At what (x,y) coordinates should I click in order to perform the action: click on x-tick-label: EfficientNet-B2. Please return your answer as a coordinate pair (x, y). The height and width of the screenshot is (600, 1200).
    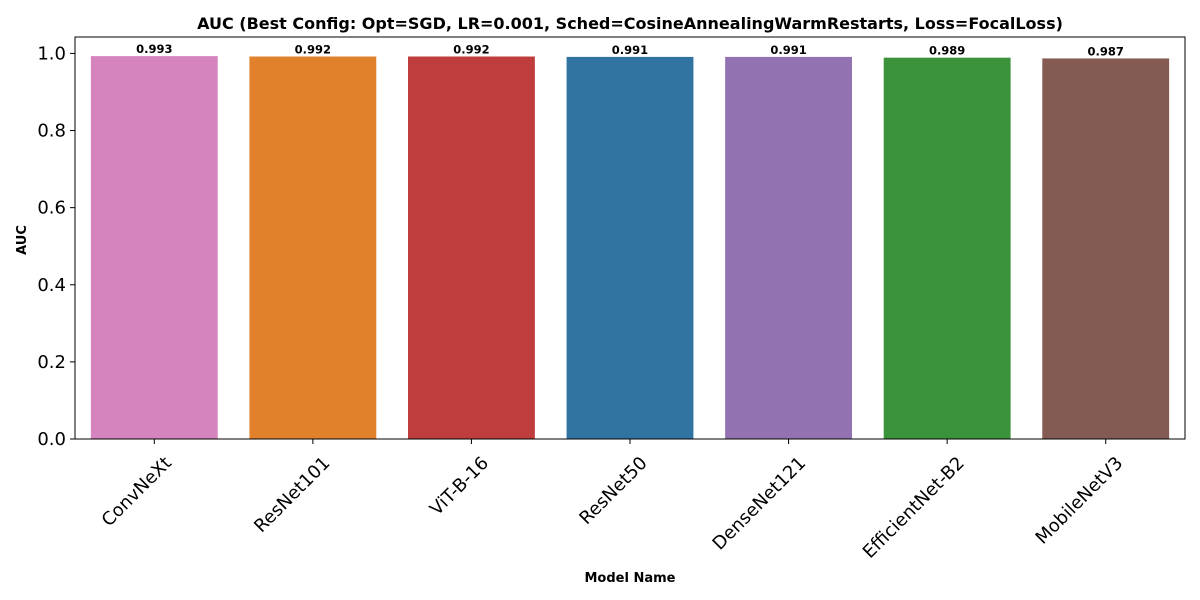
    Looking at the image, I should click on (914, 508).